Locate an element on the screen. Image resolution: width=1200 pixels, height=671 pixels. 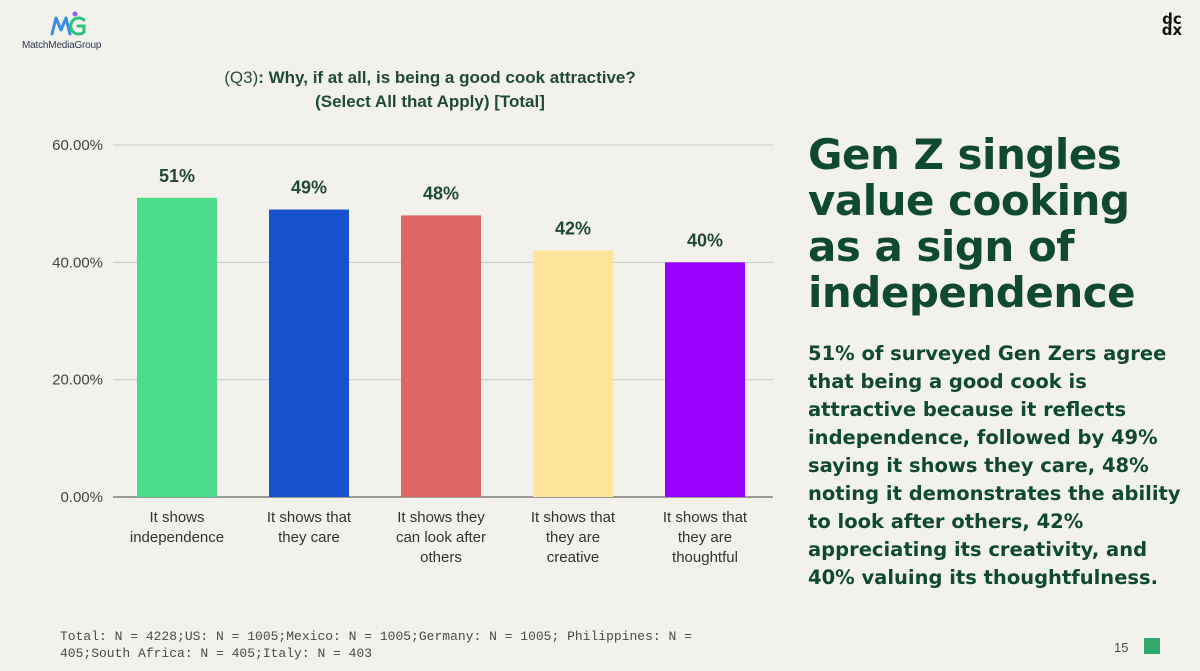
page-number: 15 is located at coordinates (1121, 647).